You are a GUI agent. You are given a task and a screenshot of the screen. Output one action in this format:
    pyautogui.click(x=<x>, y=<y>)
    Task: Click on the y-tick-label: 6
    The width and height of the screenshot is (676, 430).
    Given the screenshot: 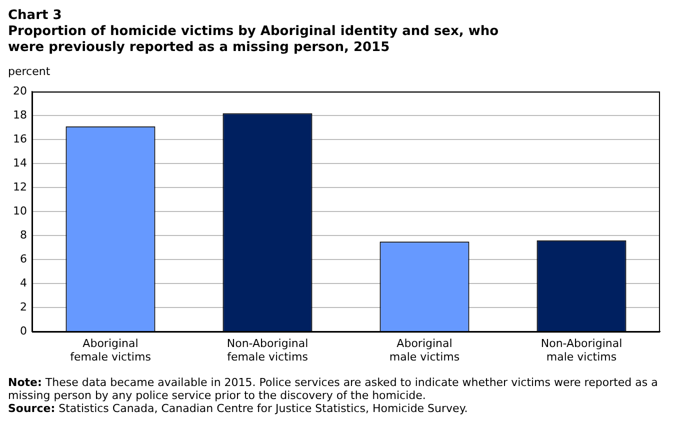 What is the action you would take?
    pyautogui.click(x=23, y=259)
    